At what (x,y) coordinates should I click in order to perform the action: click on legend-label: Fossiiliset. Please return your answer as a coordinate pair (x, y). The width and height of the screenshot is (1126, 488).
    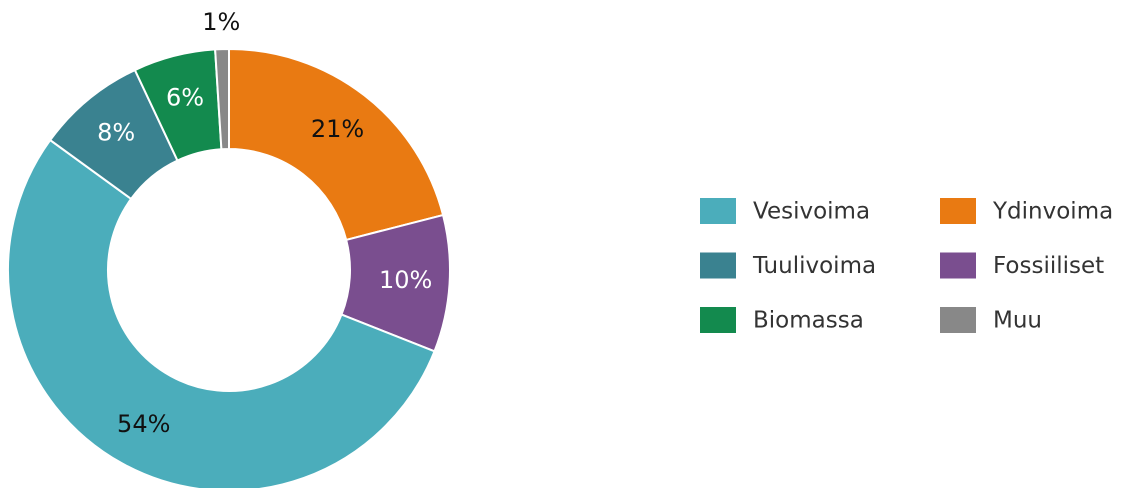
    Looking at the image, I should click on (1048, 266).